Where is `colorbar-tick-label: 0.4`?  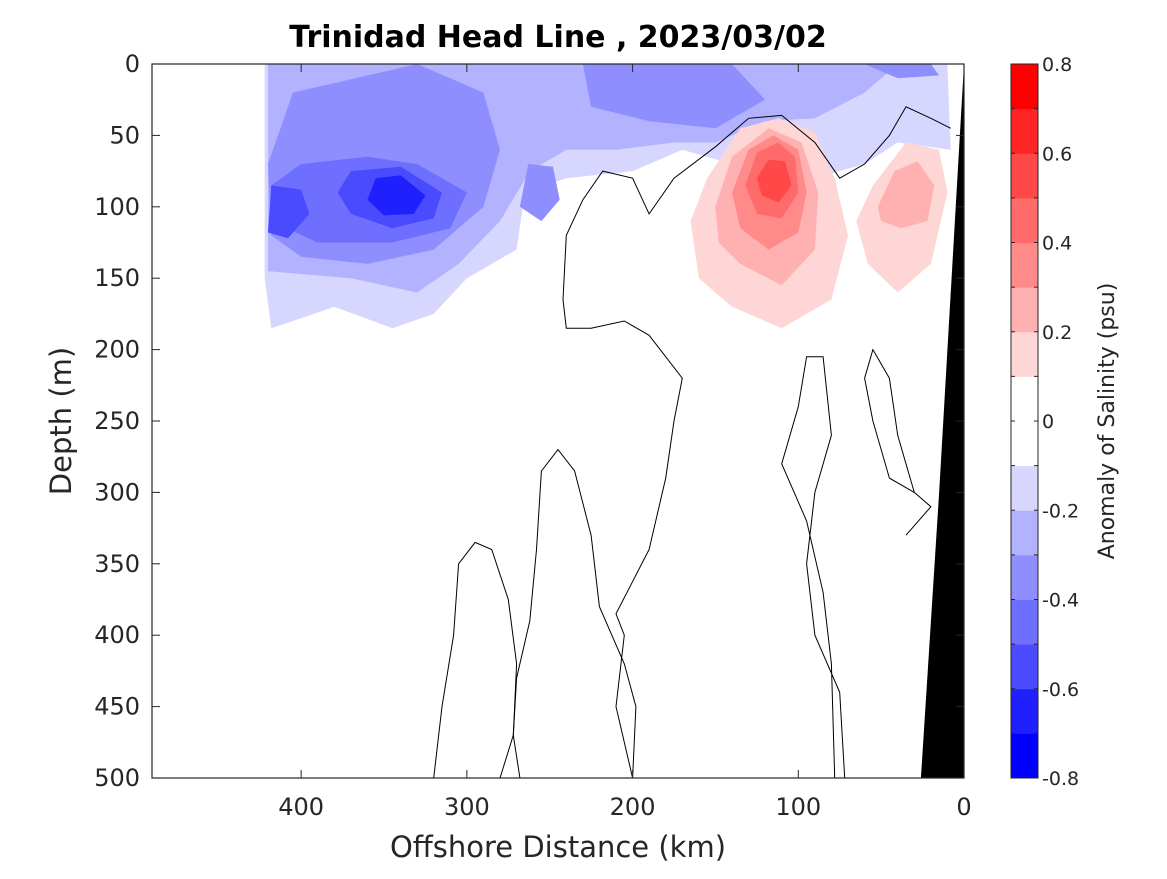 colorbar-tick-label: 0.4 is located at coordinates (1057, 244).